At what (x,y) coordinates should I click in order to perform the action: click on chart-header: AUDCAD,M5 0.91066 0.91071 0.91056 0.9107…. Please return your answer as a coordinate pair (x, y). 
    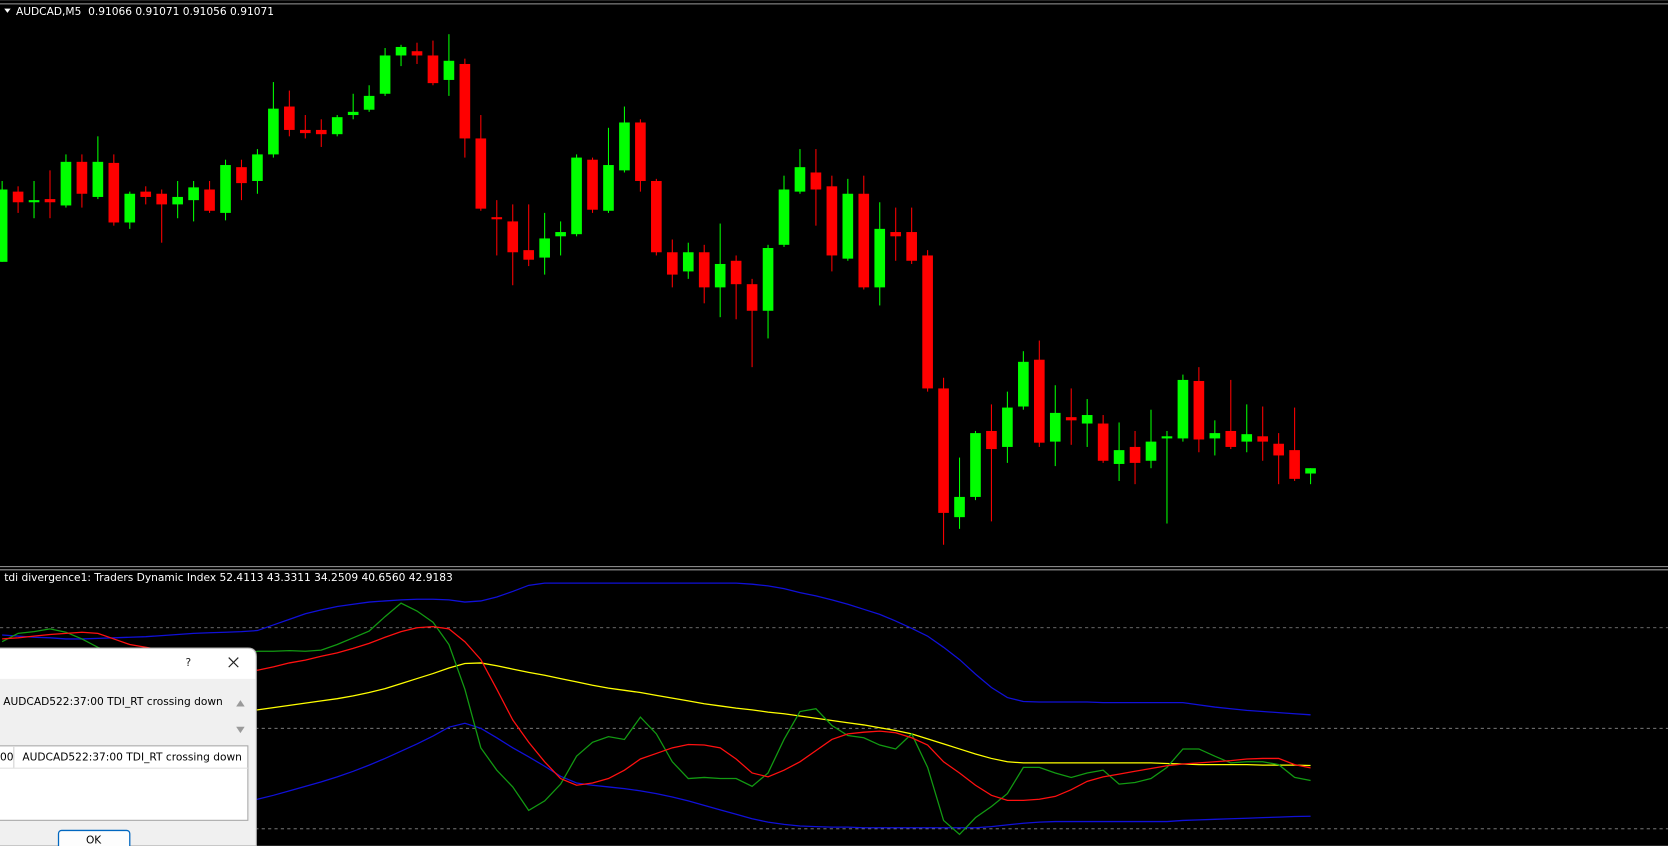
    Looking at the image, I should click on (145, 11).